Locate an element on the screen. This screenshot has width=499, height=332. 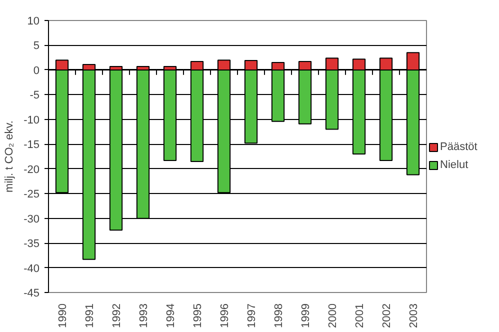
x-tick-label: 2000 is located at coordinates (333, 315).